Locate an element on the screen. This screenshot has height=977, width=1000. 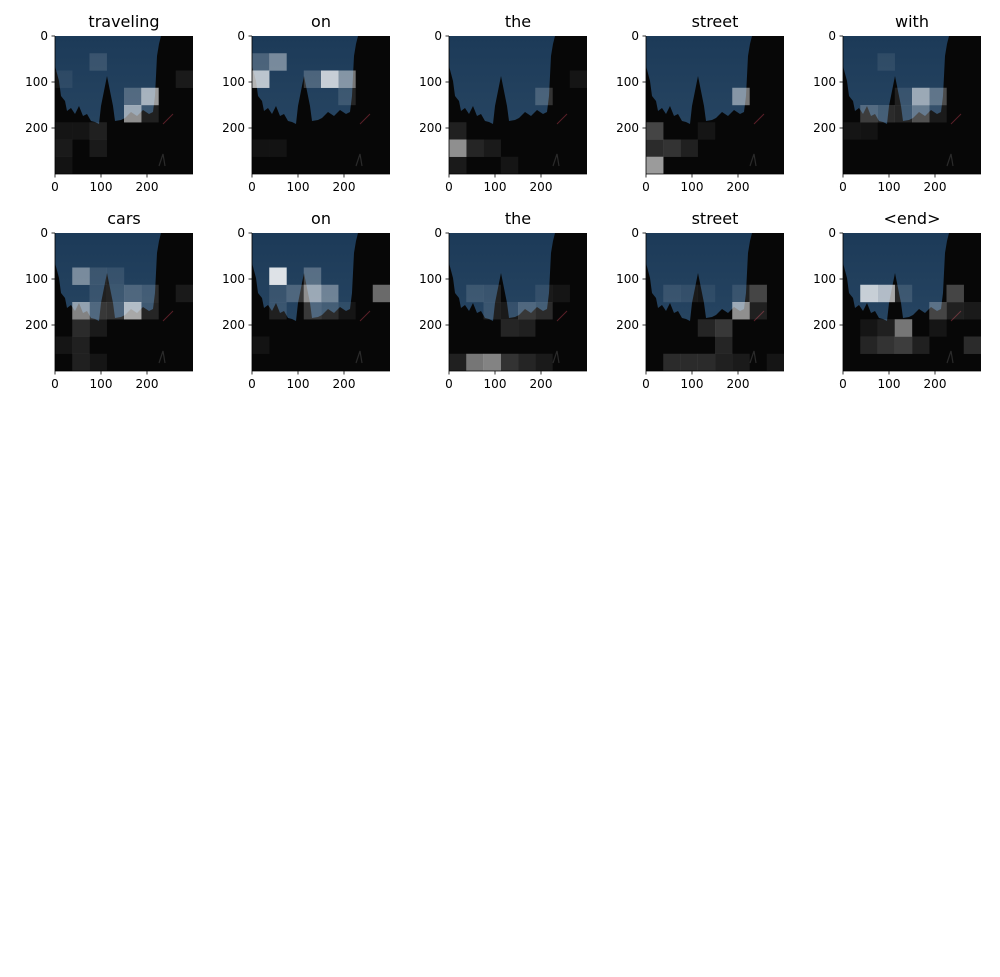
panel: <end> 0 100 200 0 100 200 is located at coordinates (897, 300).